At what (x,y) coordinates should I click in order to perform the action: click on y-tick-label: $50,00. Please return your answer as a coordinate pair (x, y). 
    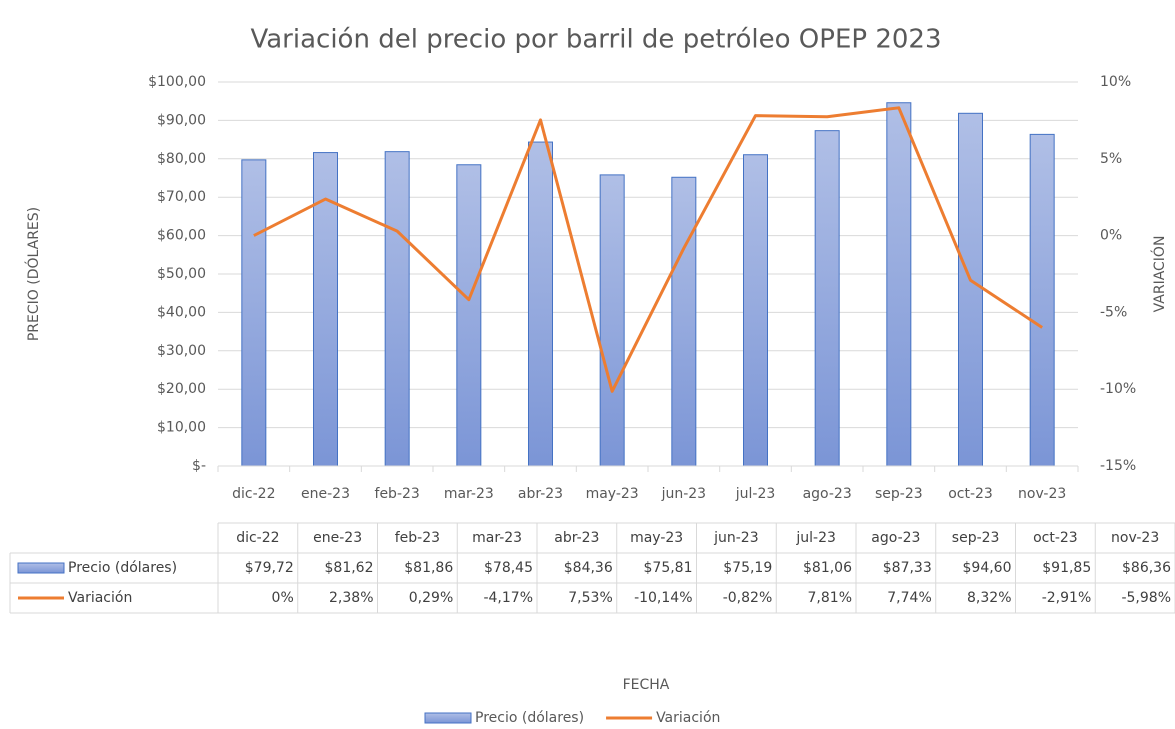
    Looking at the image, I should click on (181, 274).